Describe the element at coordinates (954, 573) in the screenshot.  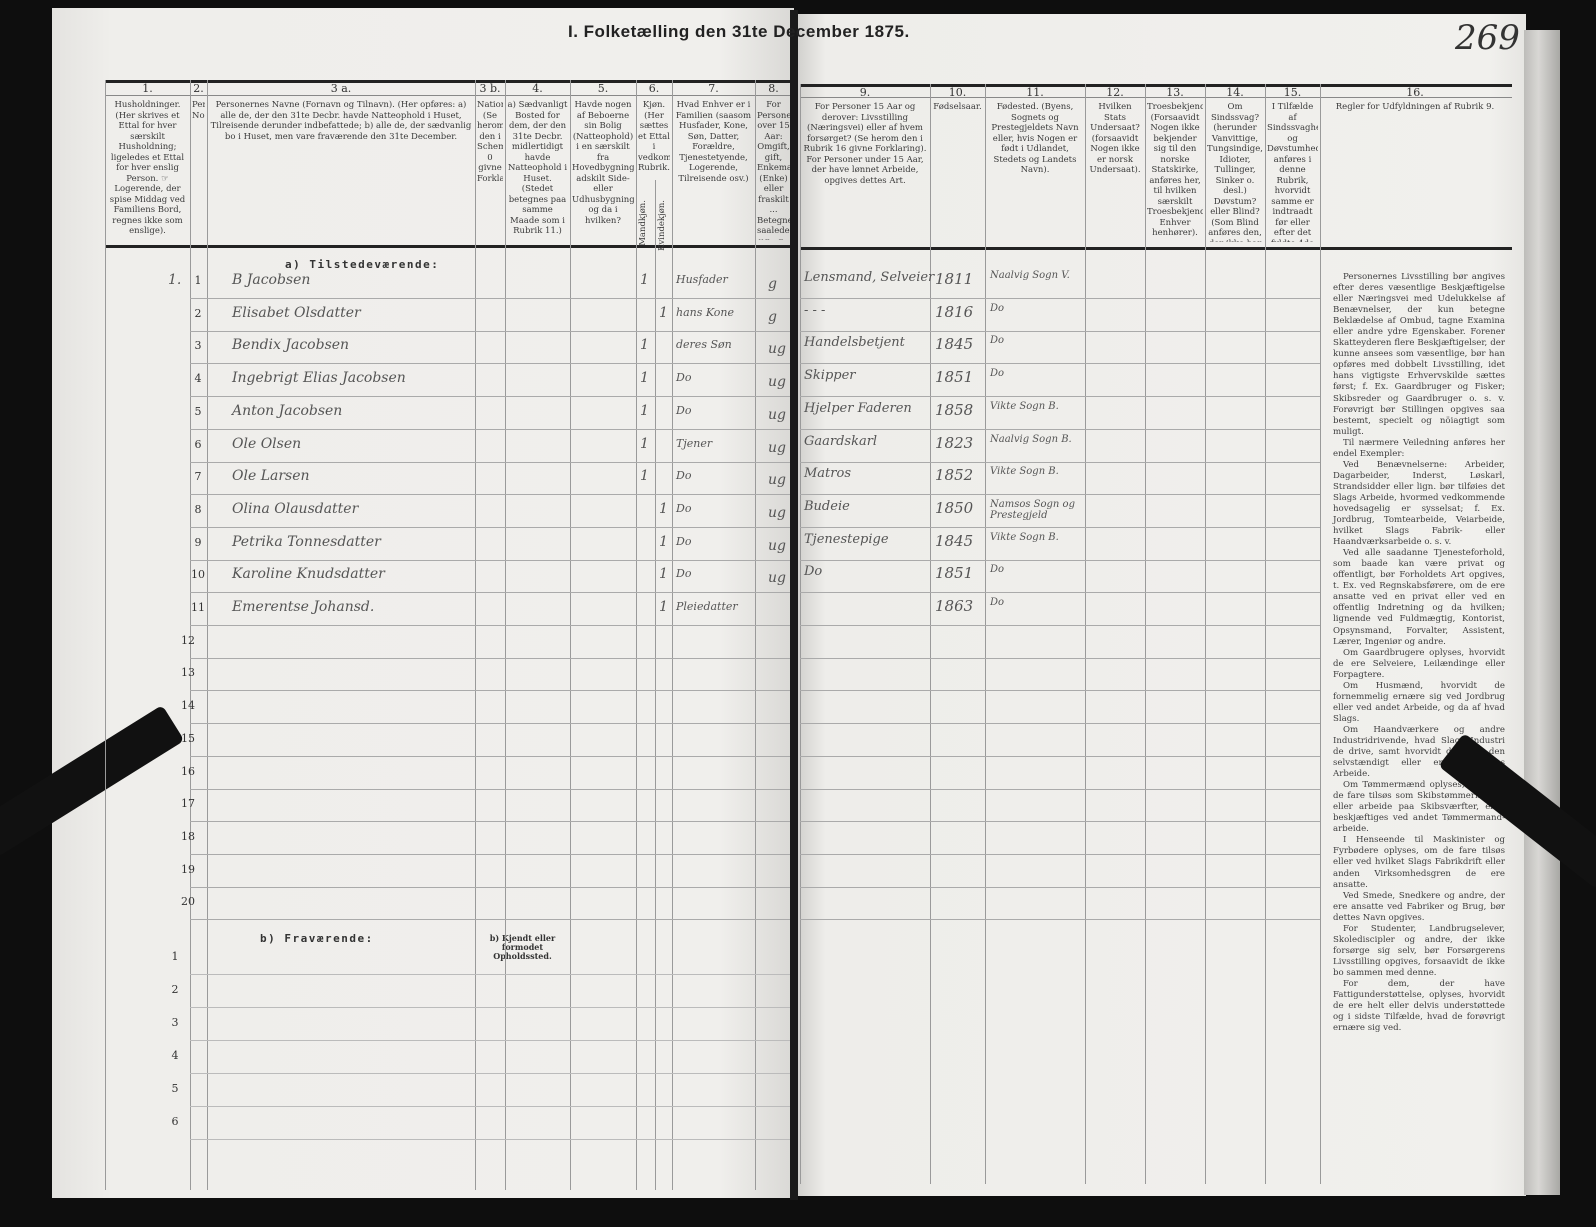
I see `birth-year: 1851` at that location.